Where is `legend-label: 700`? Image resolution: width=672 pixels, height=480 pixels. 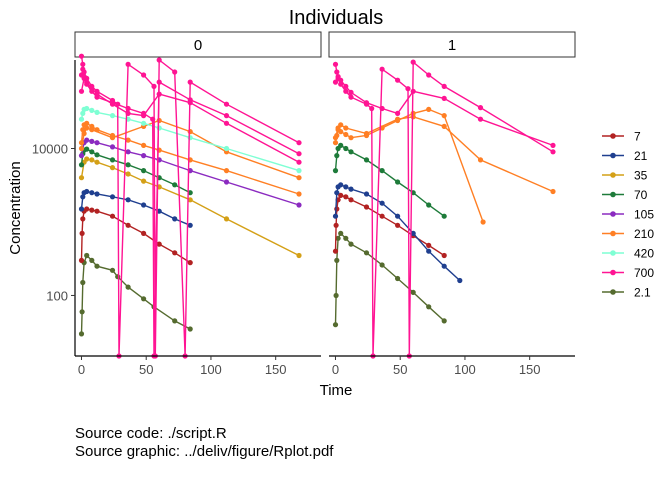 legend-label: 700 is located at coordinates (644, 273).